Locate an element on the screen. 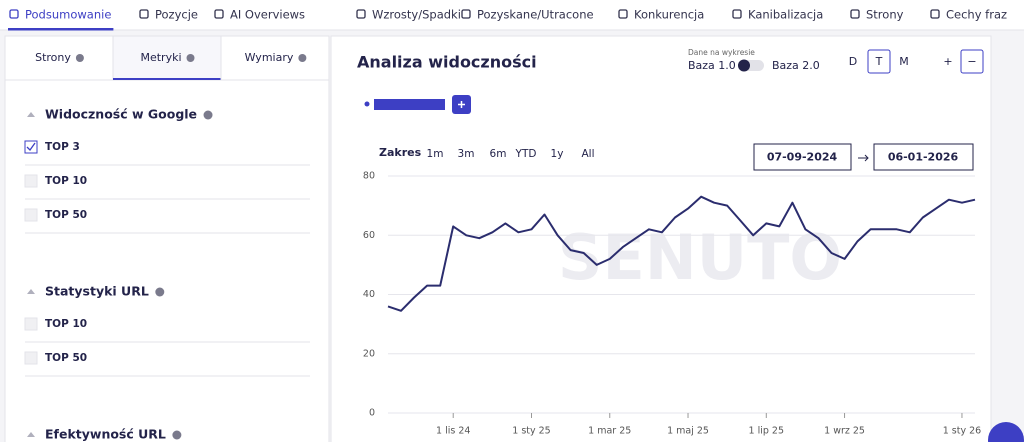  section-title: Statystyki URL is located at coordinates (97, 291).